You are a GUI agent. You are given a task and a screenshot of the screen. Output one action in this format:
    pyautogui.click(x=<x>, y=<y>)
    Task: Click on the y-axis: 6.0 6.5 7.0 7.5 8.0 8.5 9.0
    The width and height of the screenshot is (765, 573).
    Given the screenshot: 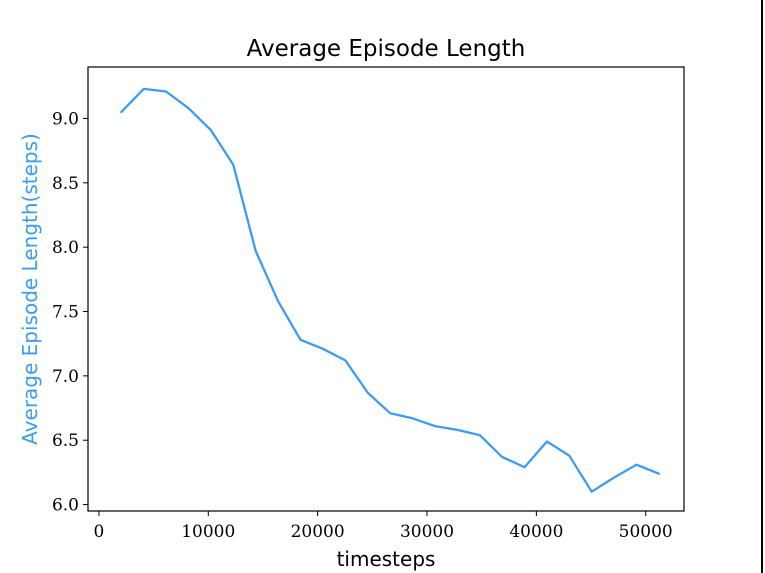 What is the action you would take?
    pyautogui.click(x=70, y=312)
    